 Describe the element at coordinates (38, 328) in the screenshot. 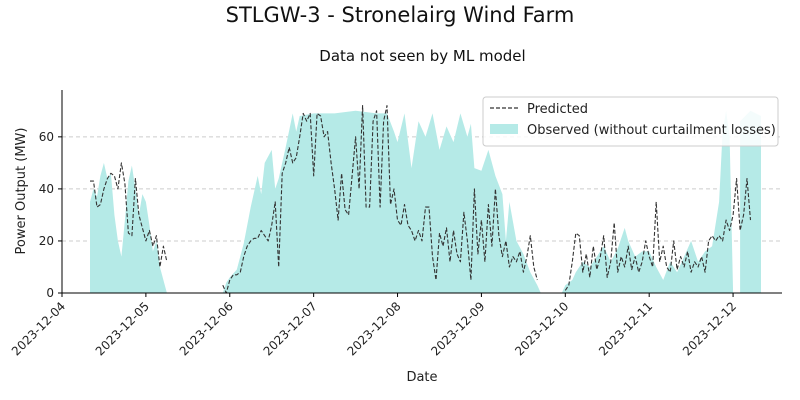

I see `x-tick-label: 2023-12-04` at that location.